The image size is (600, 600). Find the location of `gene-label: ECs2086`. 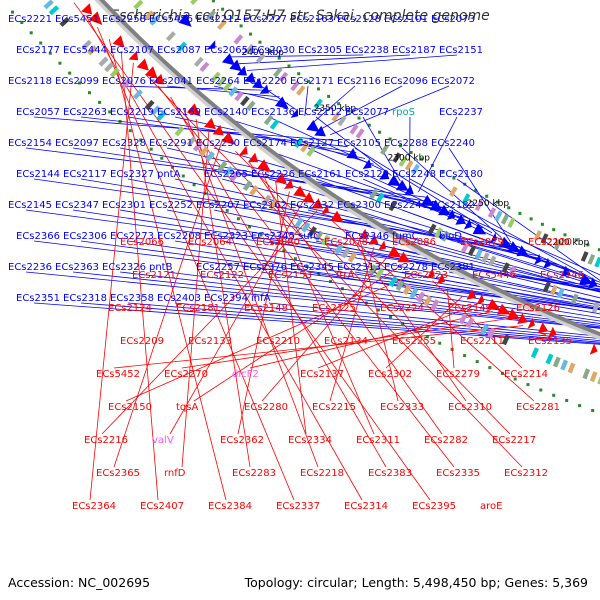

gene-label: ECs2086 is located at coordinates (414, 242).